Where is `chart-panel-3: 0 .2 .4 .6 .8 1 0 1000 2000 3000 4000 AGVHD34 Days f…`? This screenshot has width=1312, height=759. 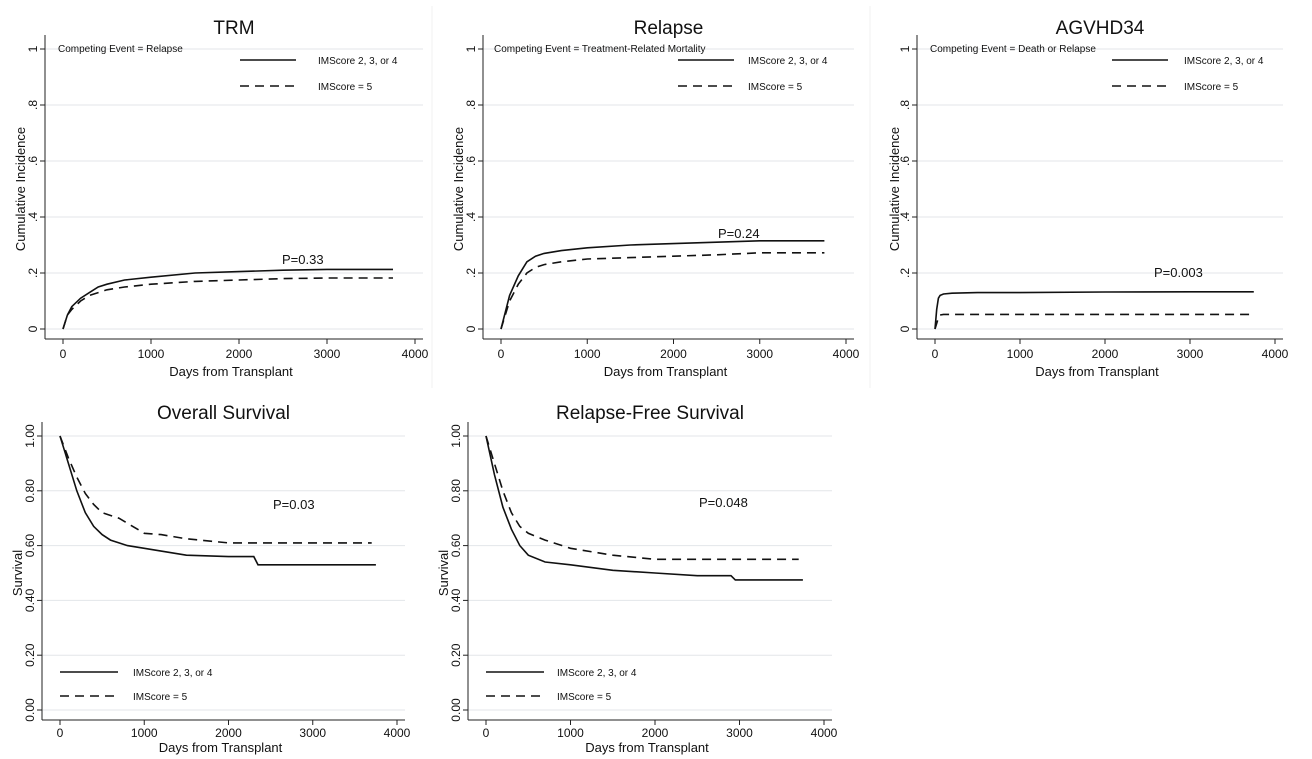 chart-panel-3: 0 .2 .4 .6 .8 1 0 1000 2000 3000 4000 AGVHD34 Days f… is located at coordinates (1088, 198).